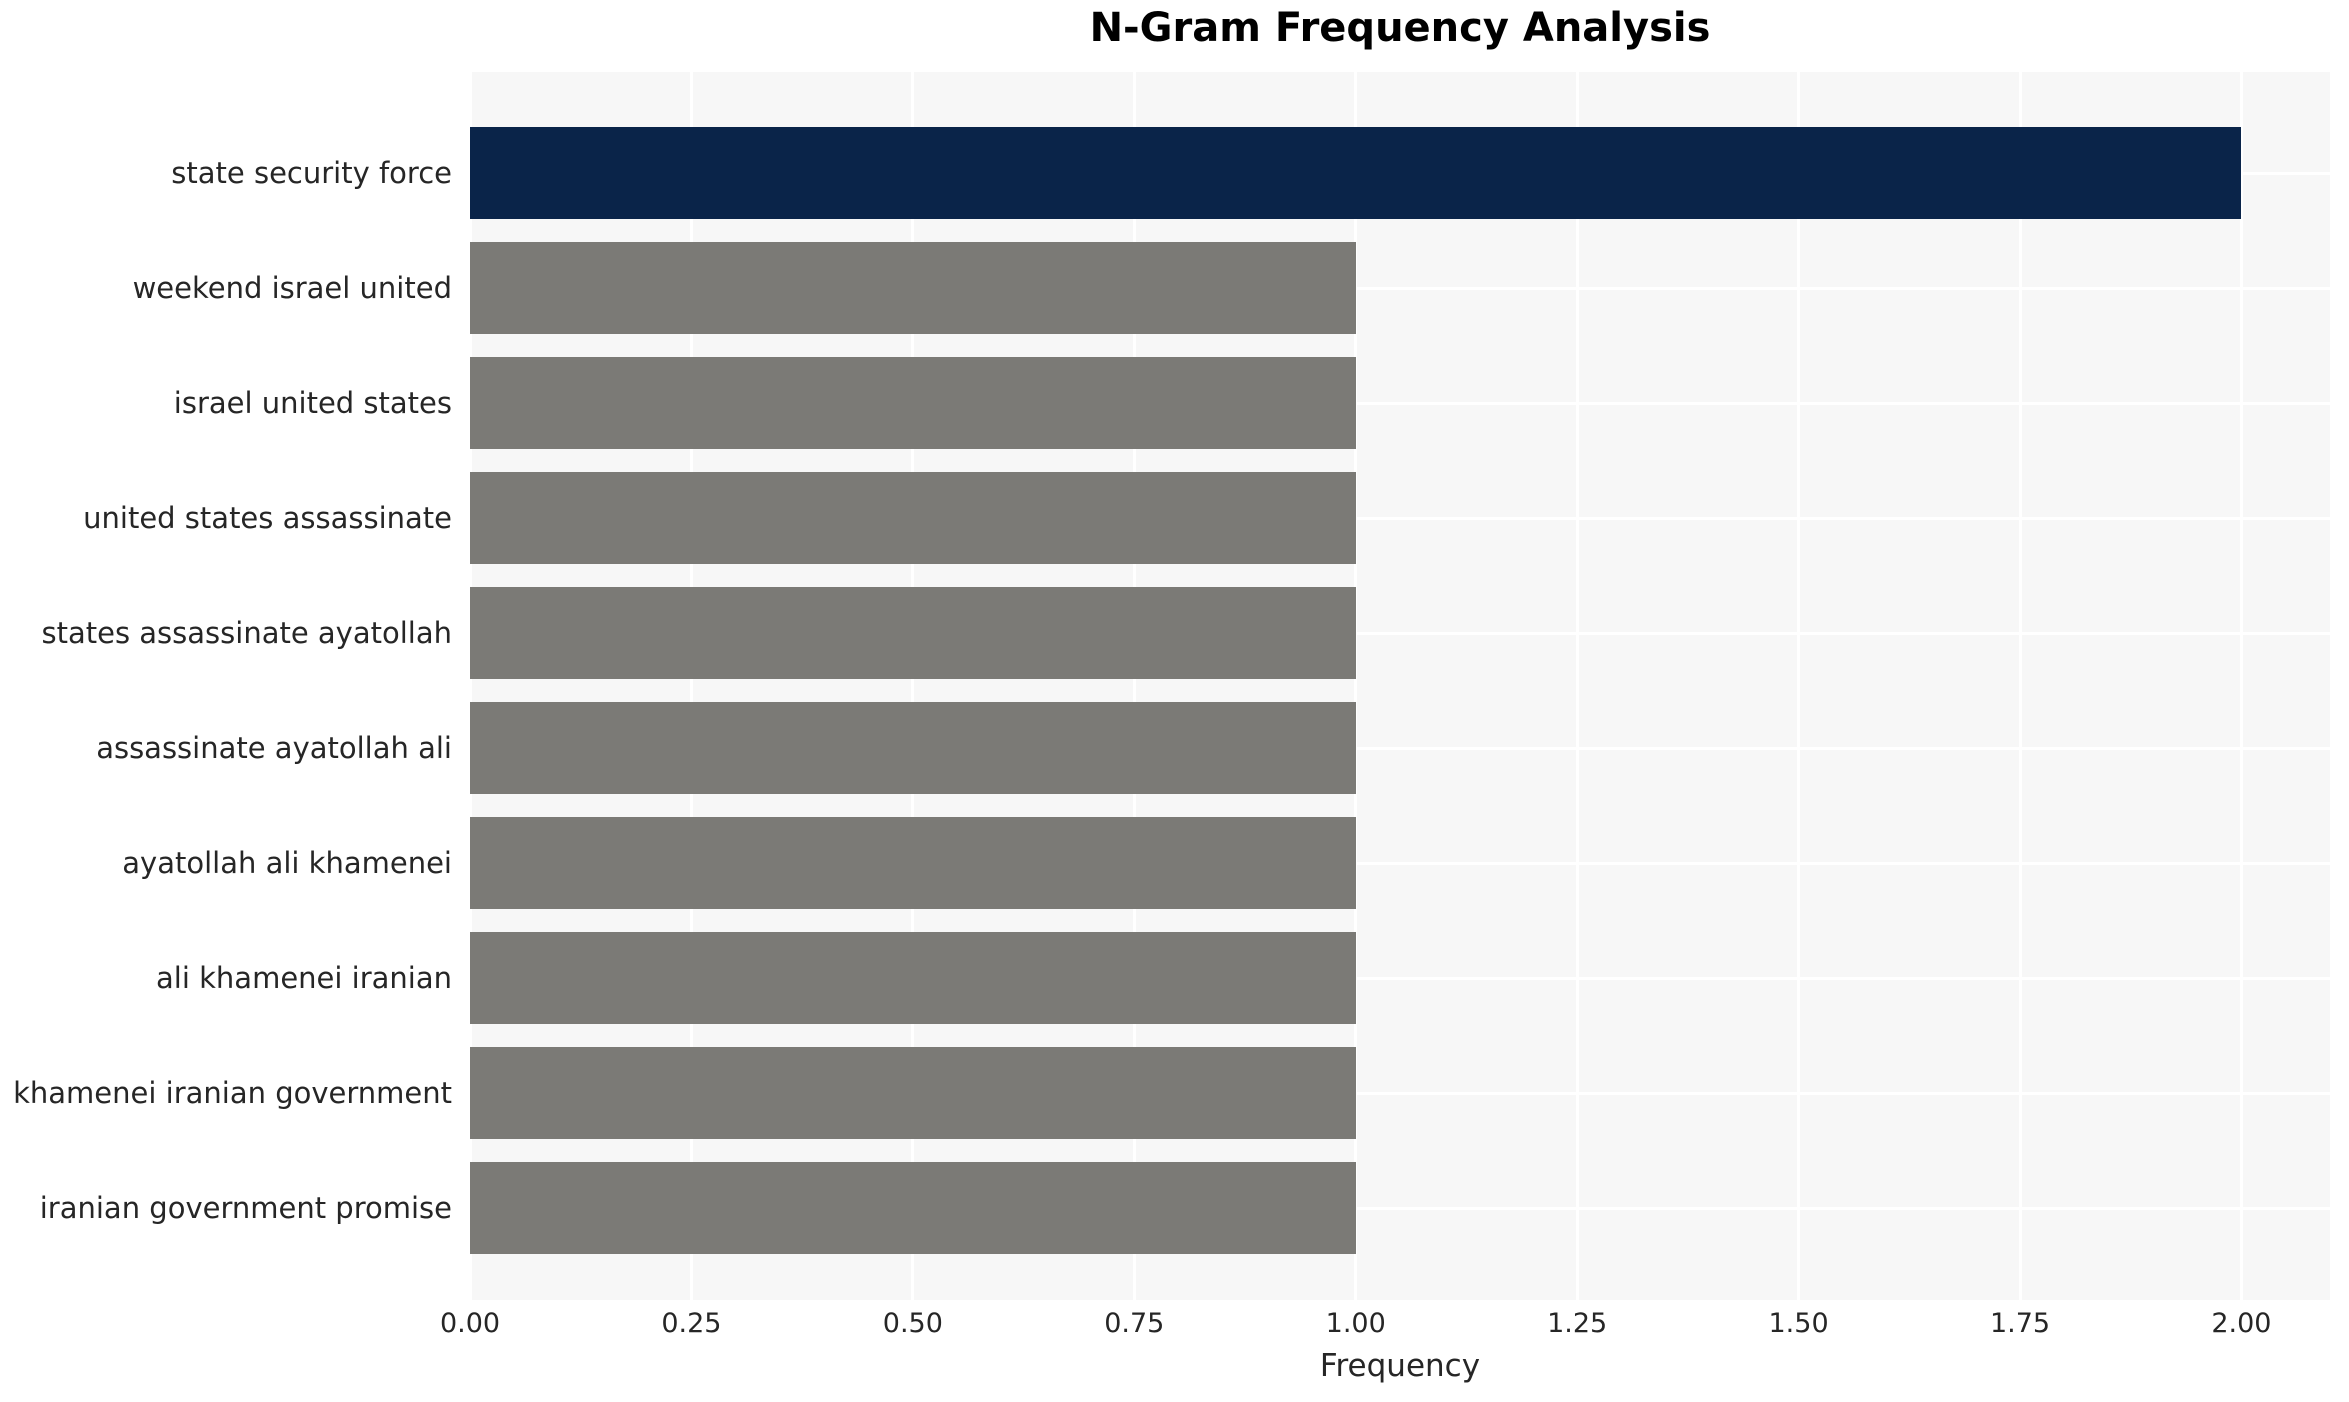 The height and width of the screenshot is (1402, 2349). I want to click on x-tick-label: 0.25, so click(691, 1323).